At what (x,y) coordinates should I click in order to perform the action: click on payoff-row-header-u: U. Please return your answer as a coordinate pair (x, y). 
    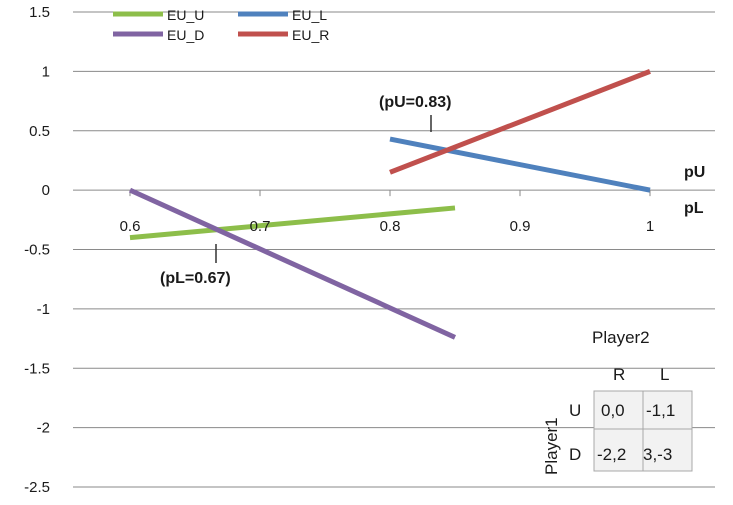
    Looking at the image, I should click on (575, 410).